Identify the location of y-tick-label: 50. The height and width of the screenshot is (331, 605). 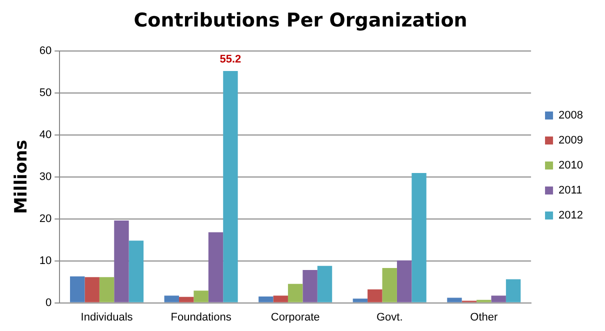
(45, 92).